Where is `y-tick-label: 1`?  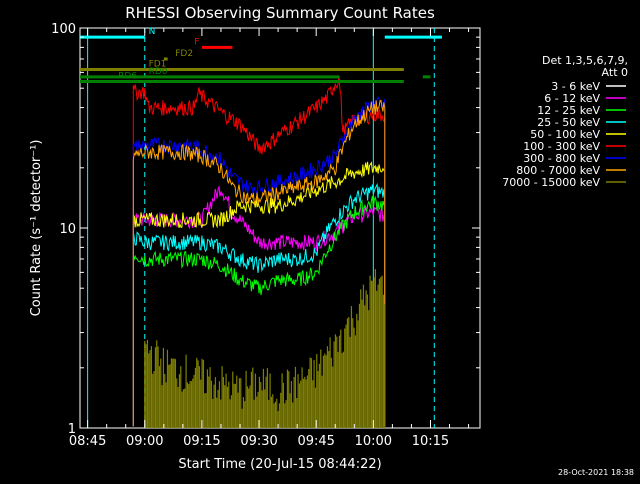
y-tick-label: 1 is located at coordinates (72, 429).